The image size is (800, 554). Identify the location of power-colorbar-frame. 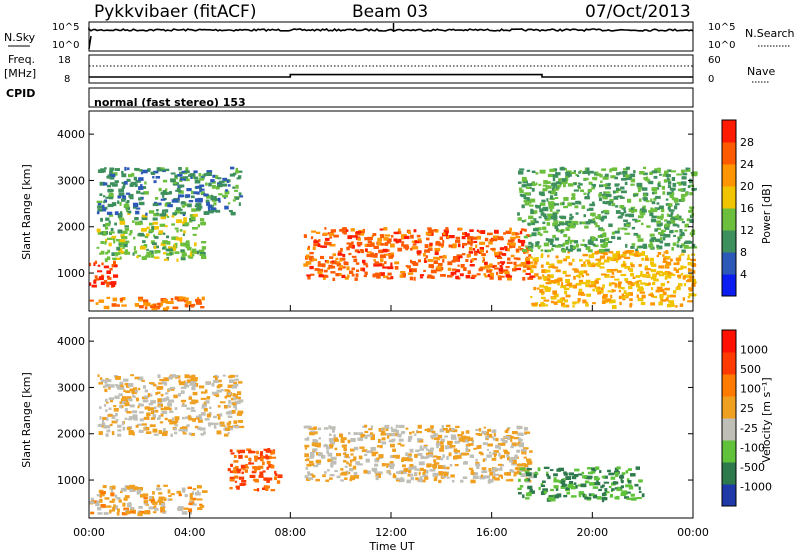
(729, 208).